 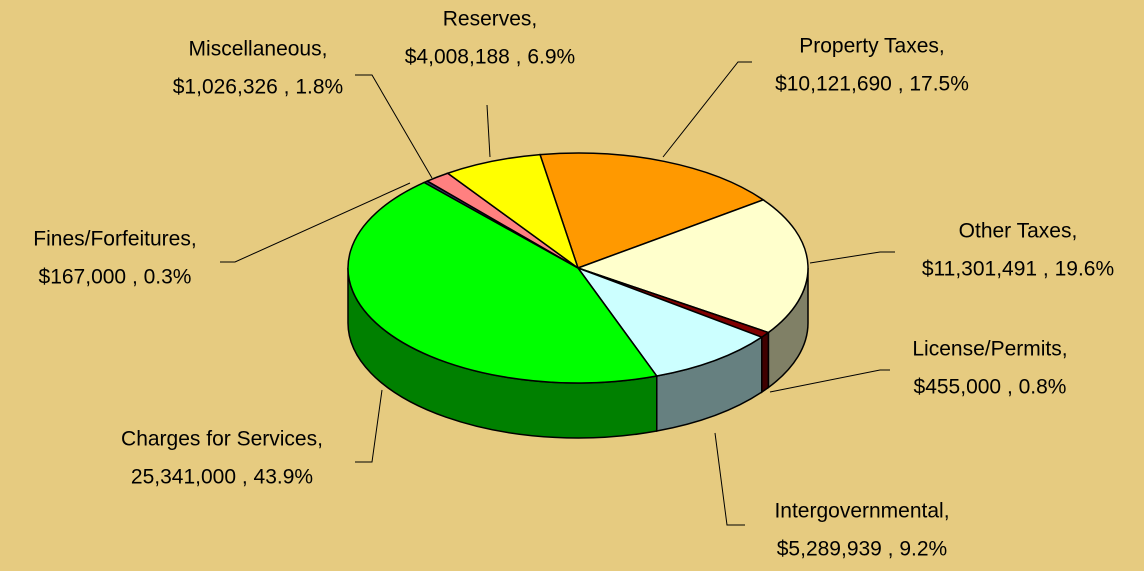 What do you see at coordinates (490, 19) in the screenshot?
I see `slice-label: Reserves,` at bounding box center [490, 19].